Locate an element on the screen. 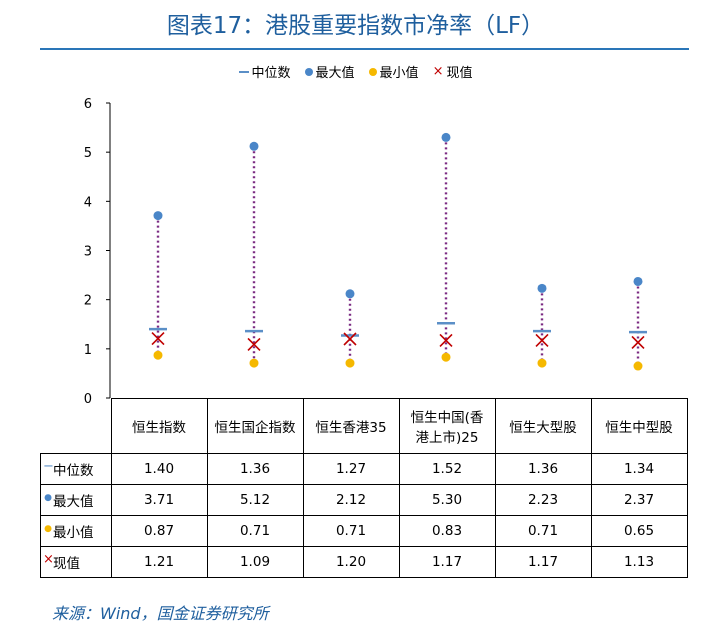  value-cell: 1.40 is located at coordinates (159, 468).